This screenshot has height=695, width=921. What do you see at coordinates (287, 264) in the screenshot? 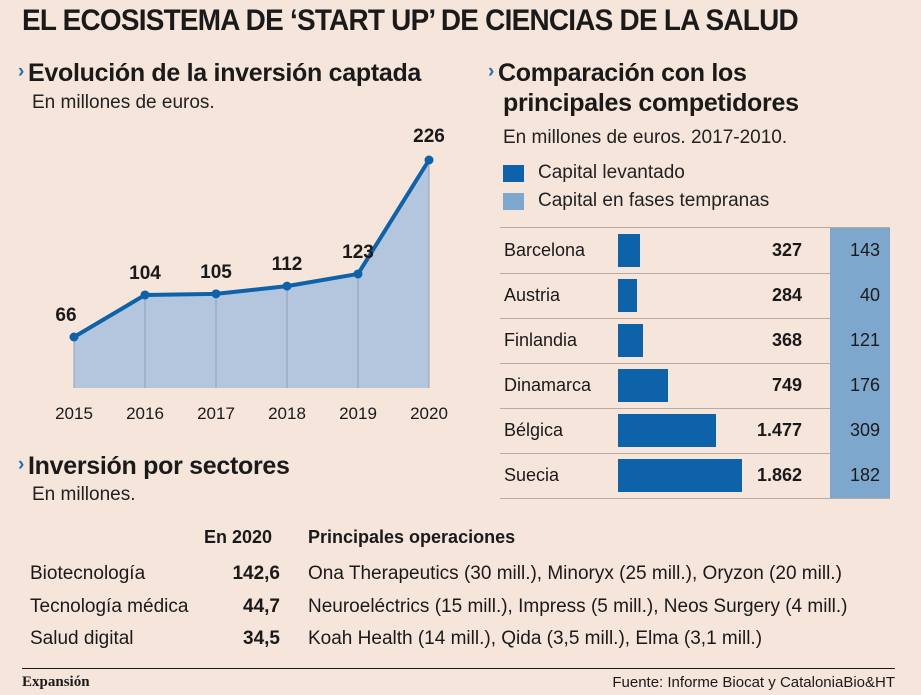
I see `data-label: 112` at bounding box center [287, 264].